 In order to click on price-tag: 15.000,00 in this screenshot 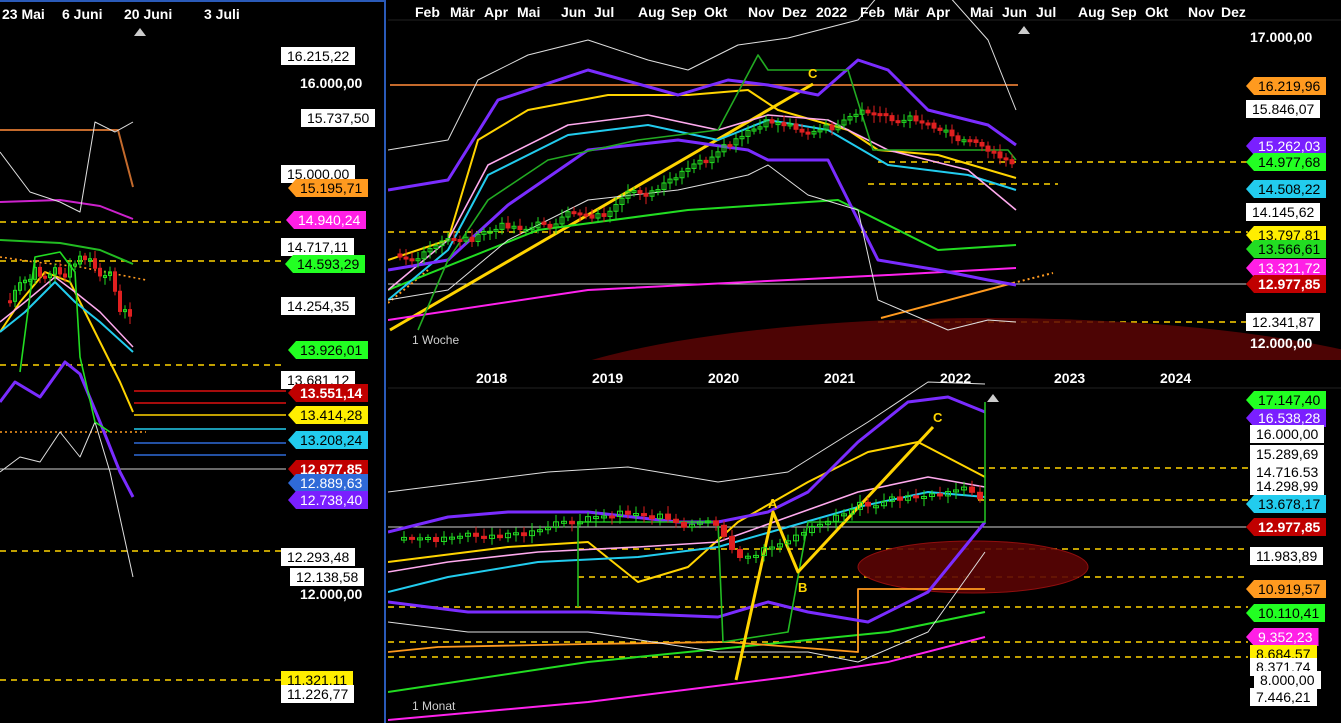, I will do `click(318, 174)`.